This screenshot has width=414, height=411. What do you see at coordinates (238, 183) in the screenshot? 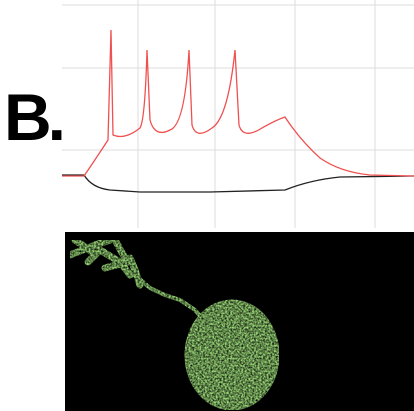
I see `black-trace` at bounding box center [238, 183].